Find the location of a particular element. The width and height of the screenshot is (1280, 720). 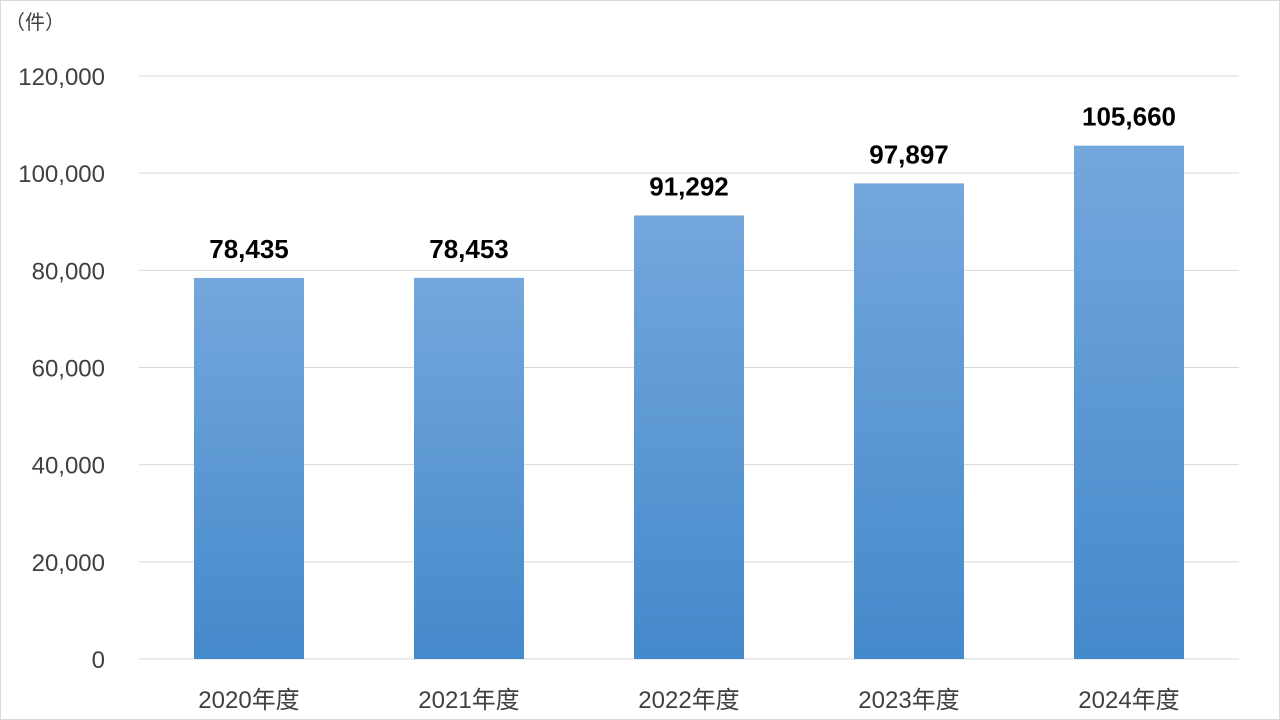

data-label: 97,897 is located at coordinates (909, 154).